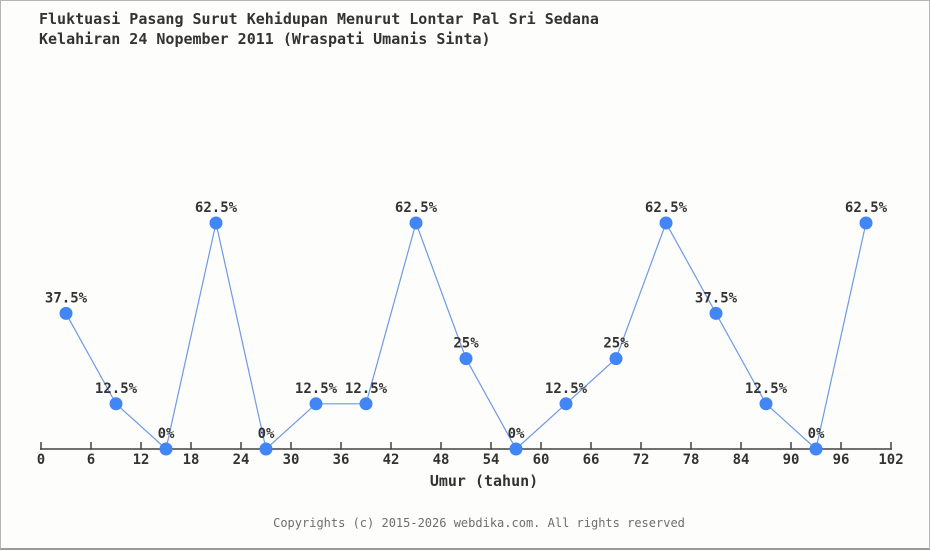  I want to click on x-axis-tick-label: 90, so click(791, 460).